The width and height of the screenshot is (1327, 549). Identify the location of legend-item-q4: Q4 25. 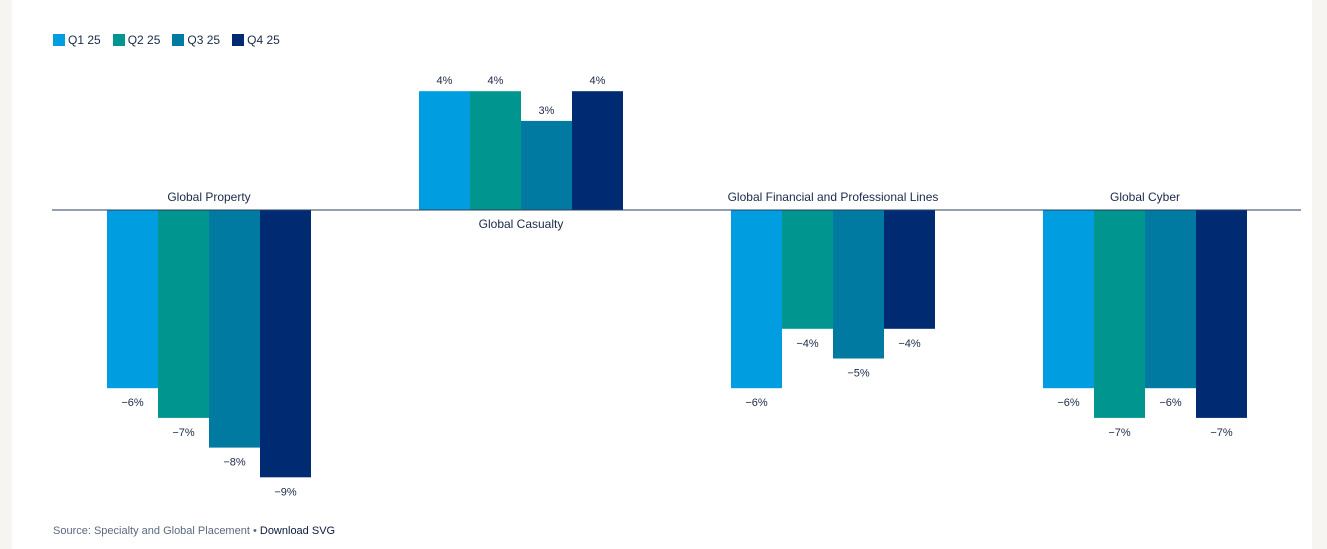
(256, 40).